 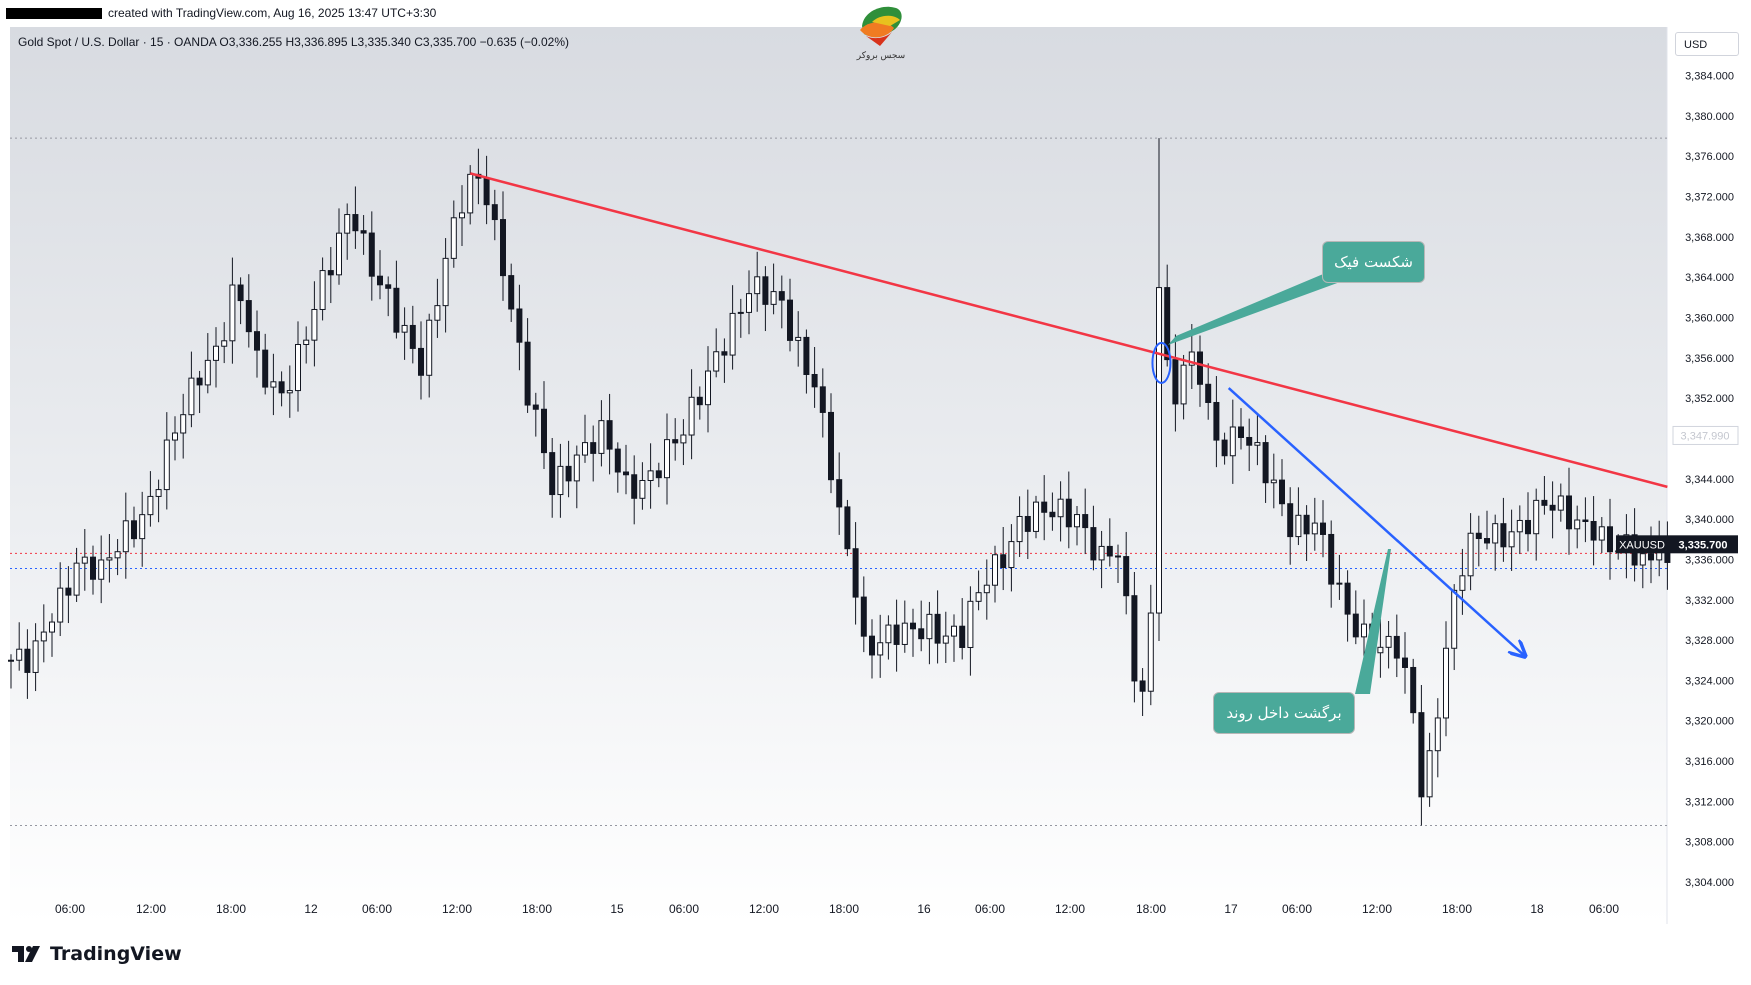 What do you see at coordinates (1707, 44) in the screenshot?
I see `currency-selector: USD` at bounding box center [1707, 44].